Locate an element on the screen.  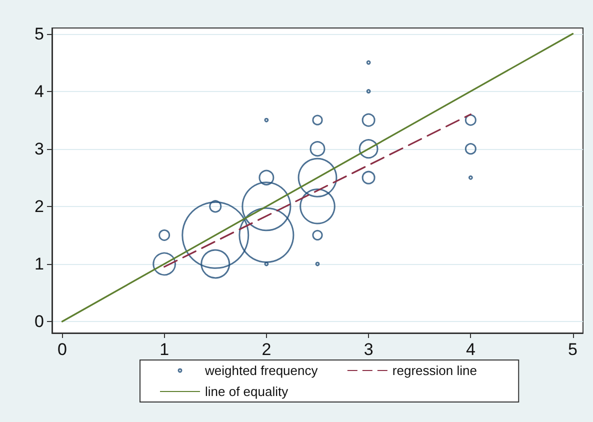
y-tick-label: 1 is located at coordinates (39, 264).